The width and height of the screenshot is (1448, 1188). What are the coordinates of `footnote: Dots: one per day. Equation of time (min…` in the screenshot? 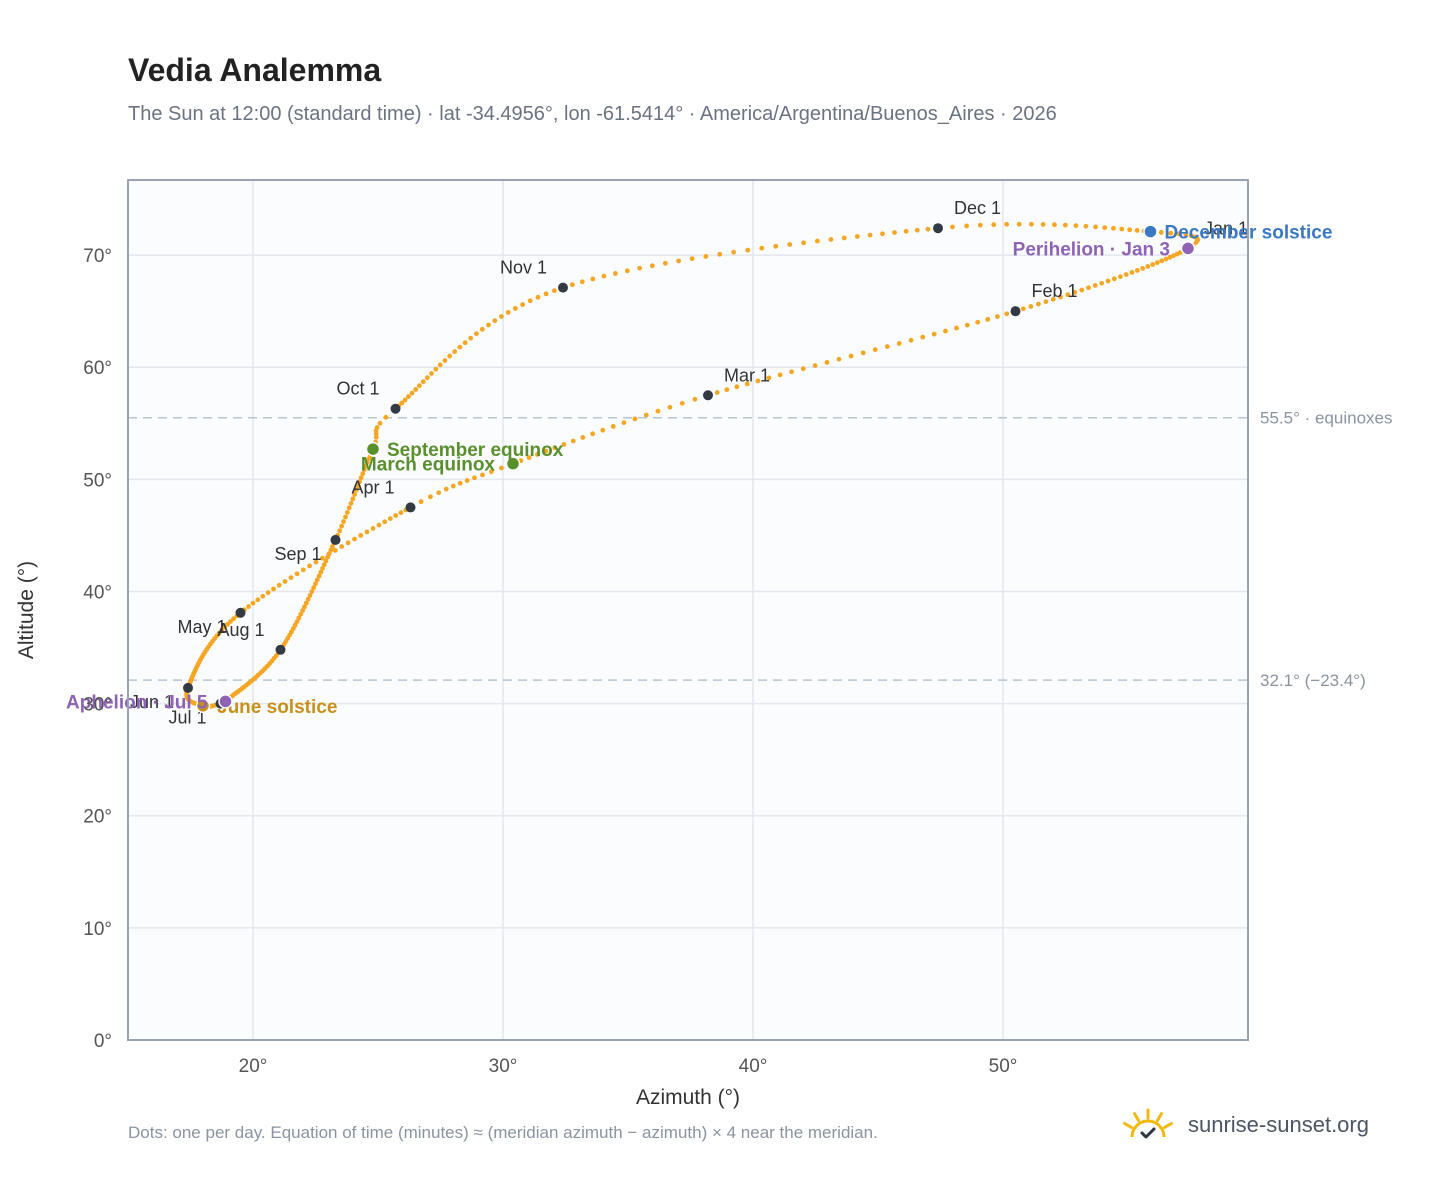 It's located at (503, 1132).